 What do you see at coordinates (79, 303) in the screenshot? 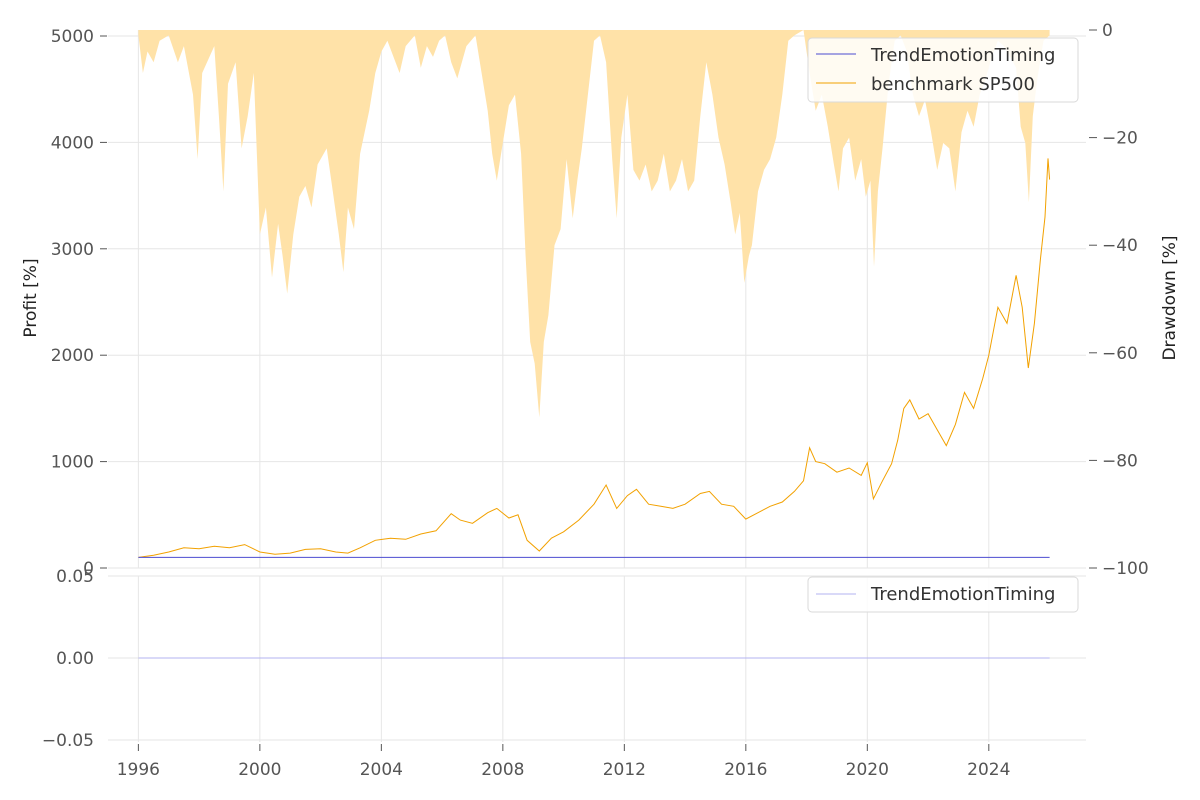
I see `profit-axis: 0 1000 2000 3000 4000 5000` at bounding box center [79, 303].